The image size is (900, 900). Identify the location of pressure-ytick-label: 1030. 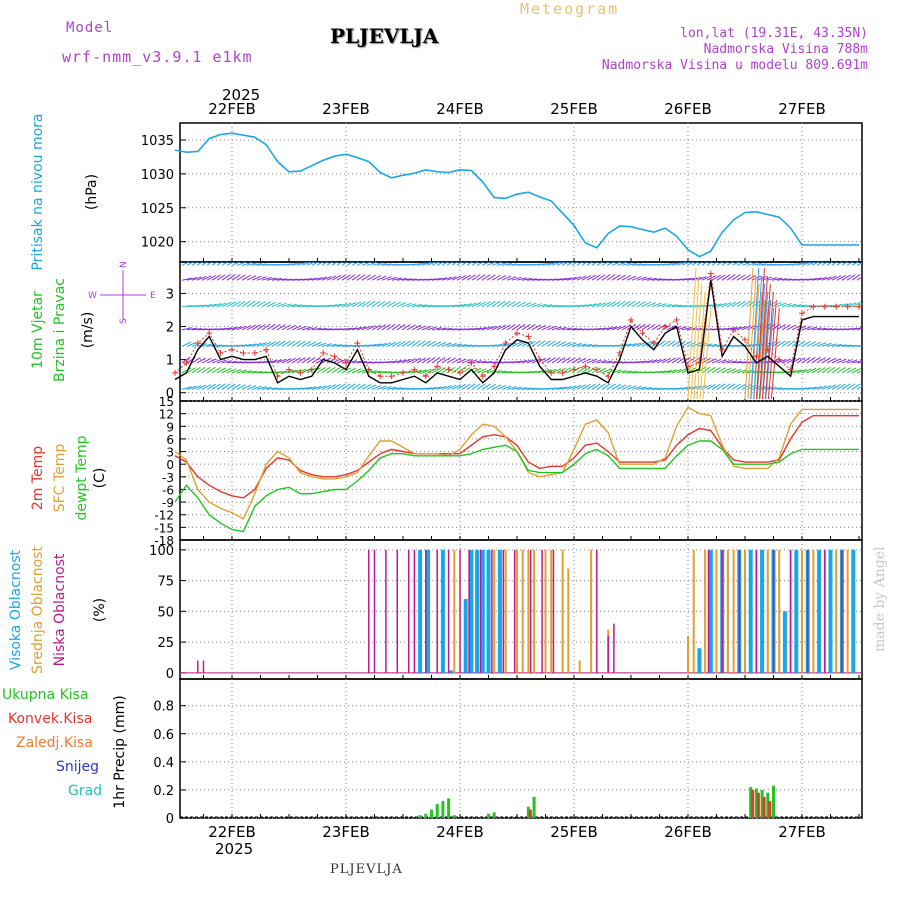
(157, 175).